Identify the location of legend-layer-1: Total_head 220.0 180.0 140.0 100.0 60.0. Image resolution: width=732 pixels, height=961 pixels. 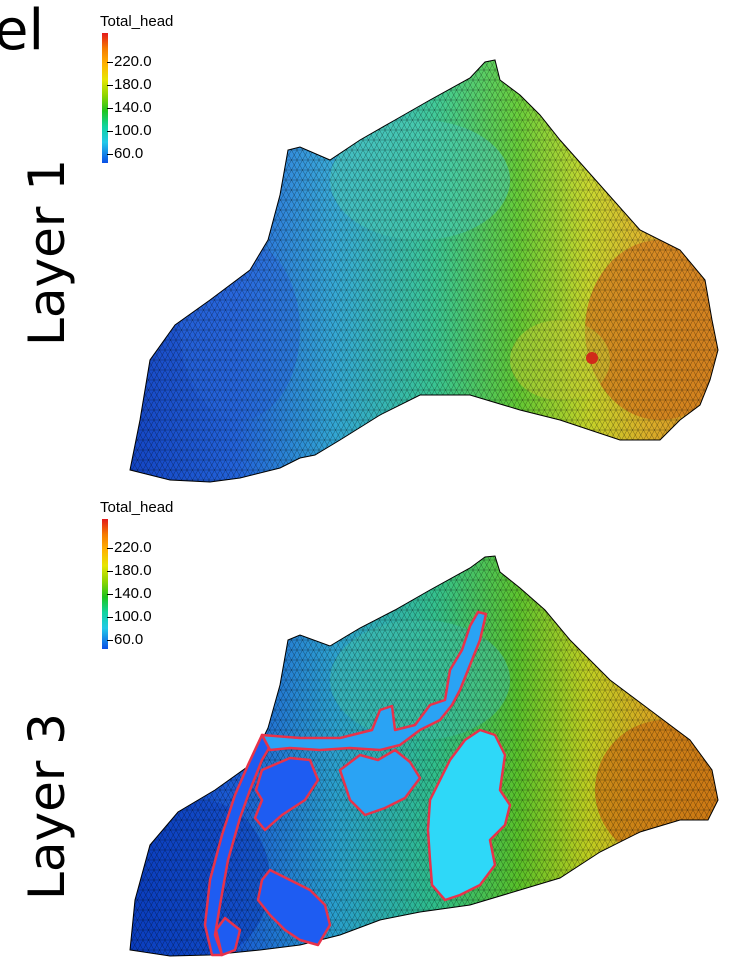
(165, 89).